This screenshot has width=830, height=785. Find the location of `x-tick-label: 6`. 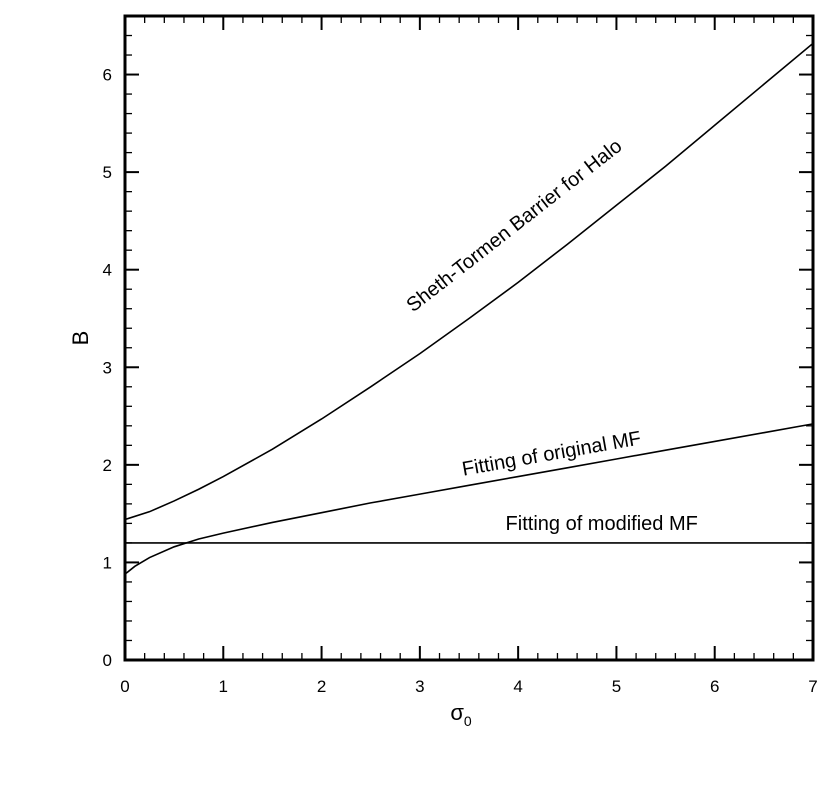

x-tick-label: 6 is located at coordinates (714, 686).